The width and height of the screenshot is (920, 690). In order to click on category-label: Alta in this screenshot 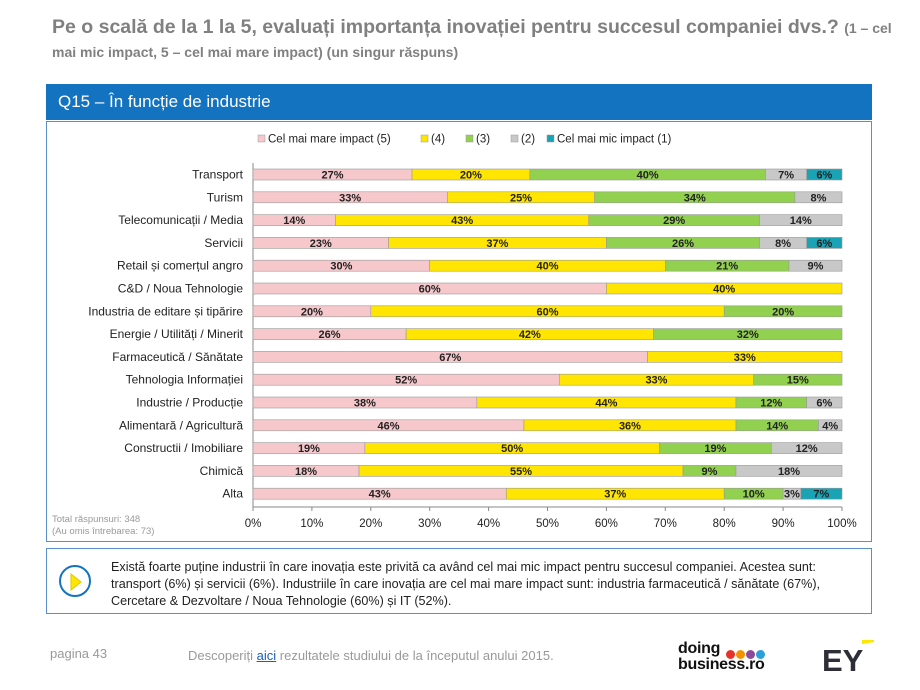, I will do `click(232, 494)`.